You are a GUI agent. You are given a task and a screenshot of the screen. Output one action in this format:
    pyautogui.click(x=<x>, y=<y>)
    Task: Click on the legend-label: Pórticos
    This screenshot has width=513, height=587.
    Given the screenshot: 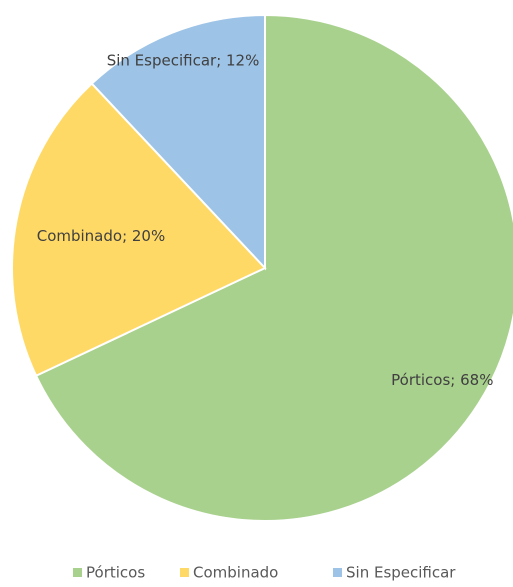 What is the action you would take?
    pyautogui.click(x=115, y=573)
    